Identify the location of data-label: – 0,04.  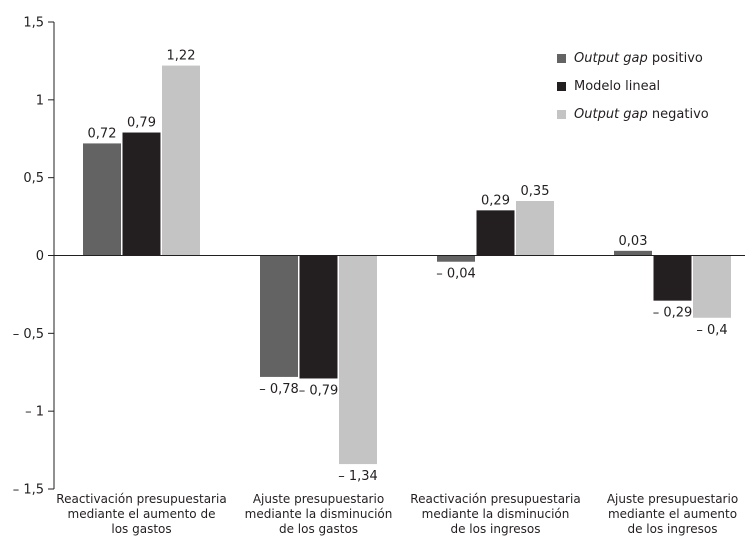
(456, 274).